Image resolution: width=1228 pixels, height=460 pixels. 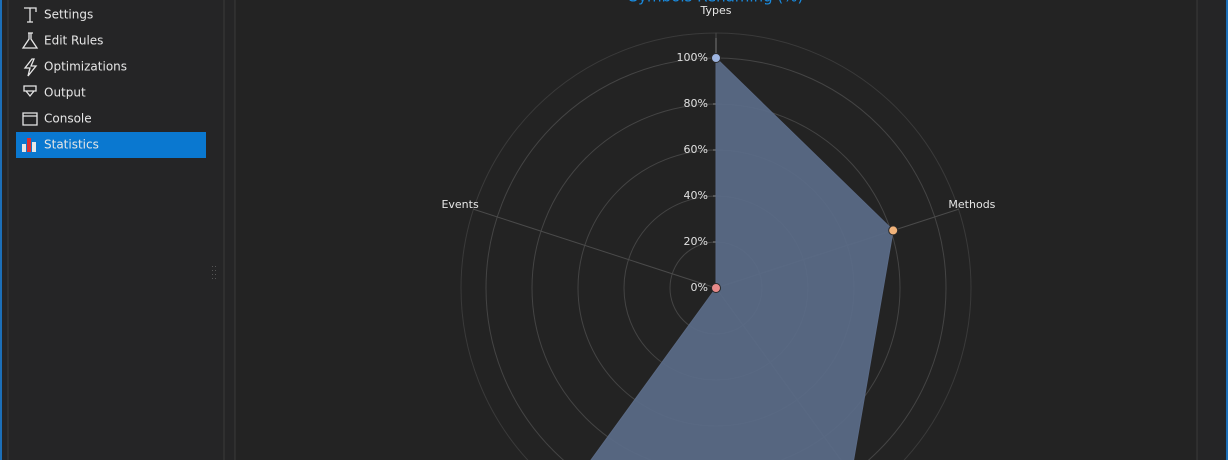 What do you see at coordinates (65, 93) in the screenshot?
I see `nav-item: Output` at bounding box center [65, 93].